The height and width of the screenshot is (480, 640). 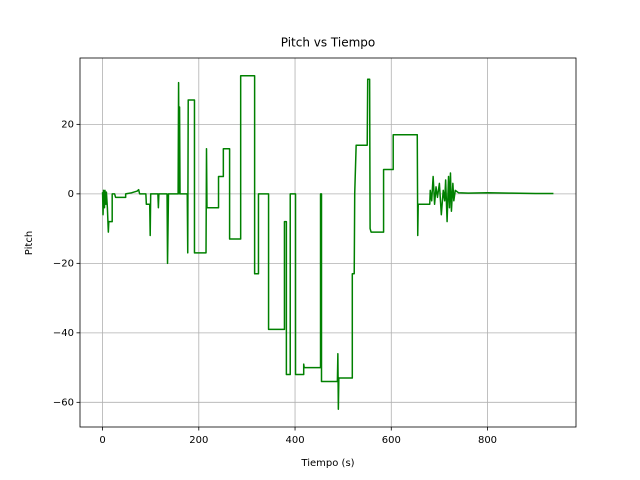 I want to click on x-tick-label: 0, so click(x=102, y=440).